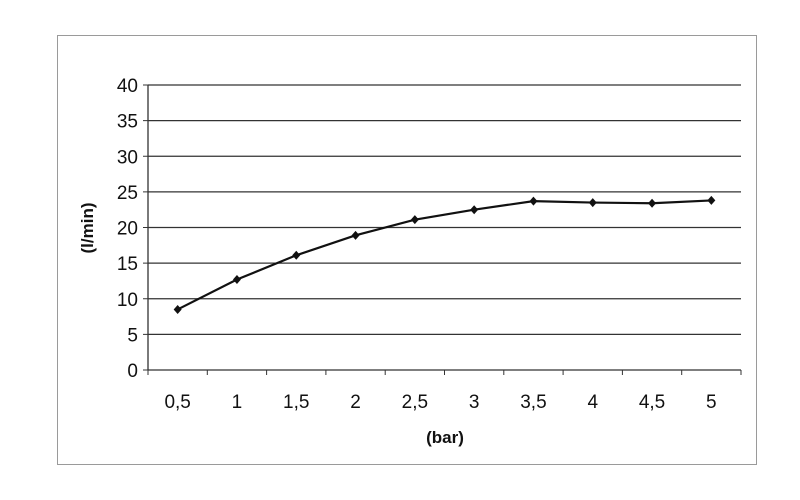  What do you see at coordinates (444, 255) in the screenshot?
I see `series-line` at bounding box center [444, 255].